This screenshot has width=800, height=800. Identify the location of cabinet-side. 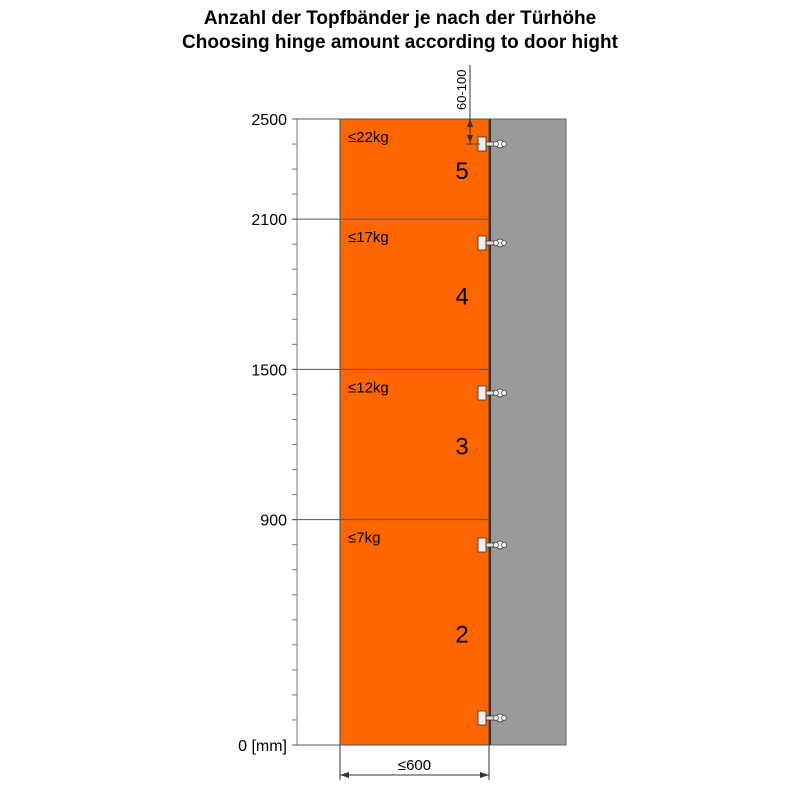
(528, 432).